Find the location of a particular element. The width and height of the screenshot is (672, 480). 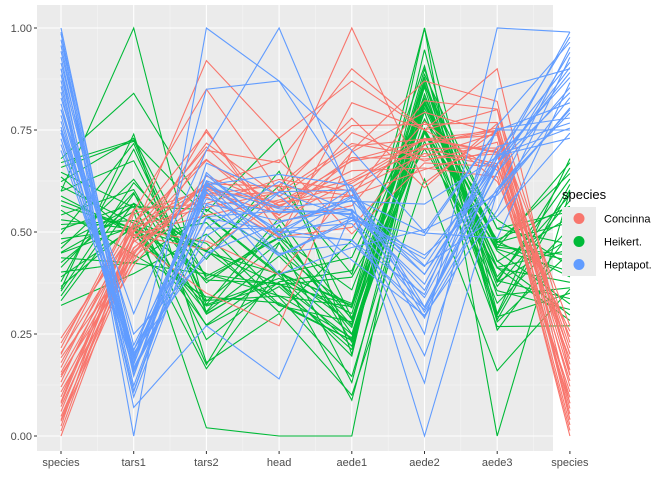

y-tick-label: 0.25 is located at coordinates (21, 335).